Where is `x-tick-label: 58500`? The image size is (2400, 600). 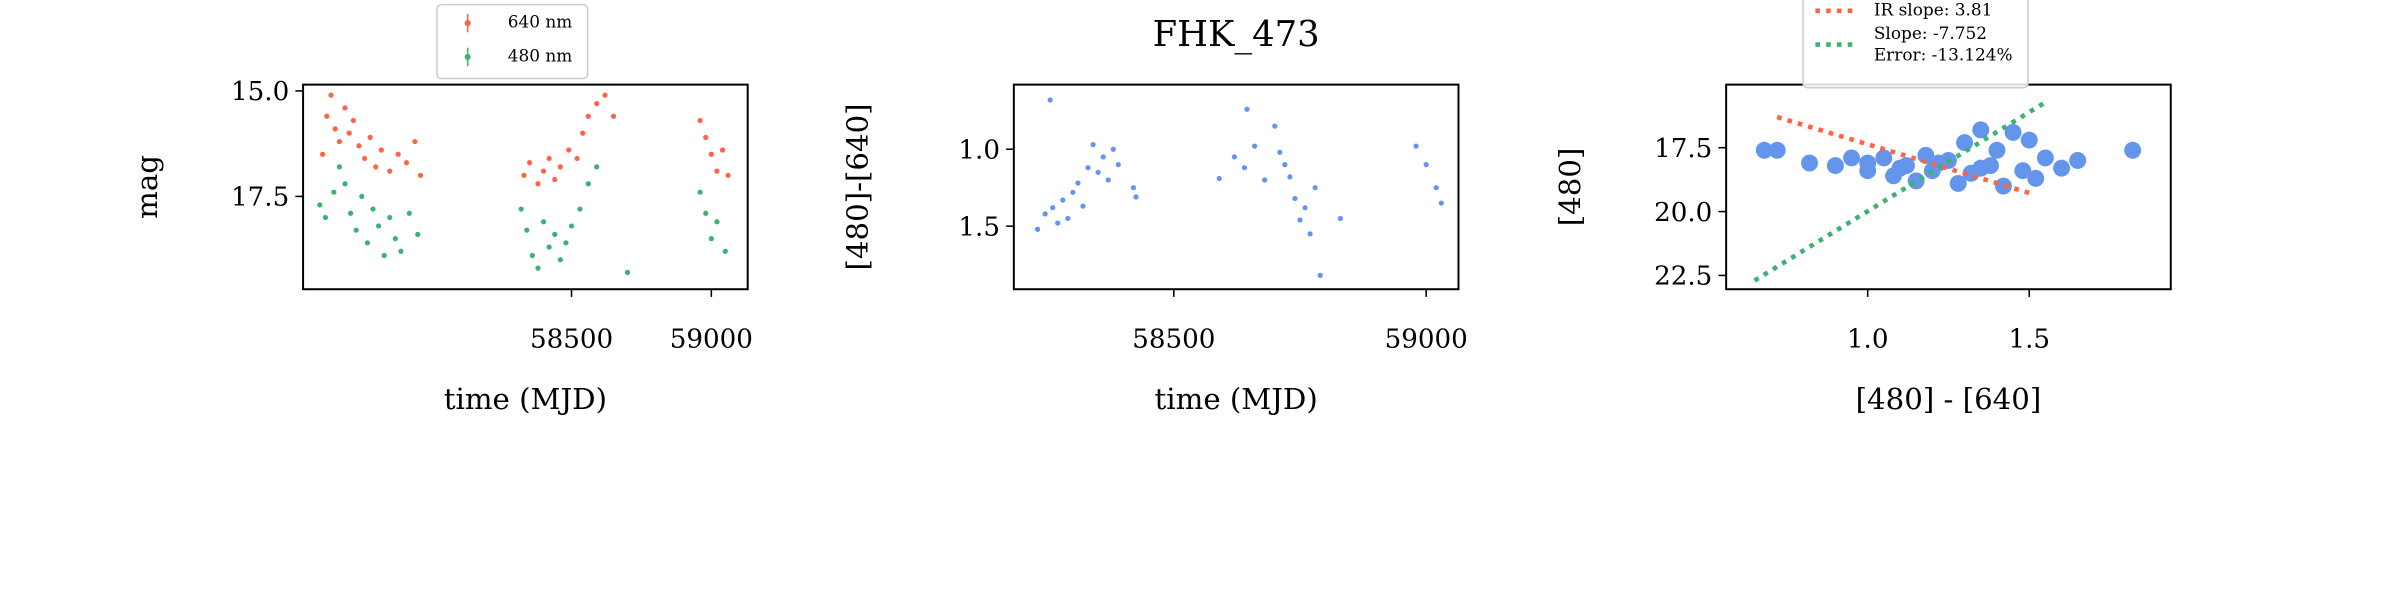 x-tick-label: 58500 is located at coordinates (571, 340).